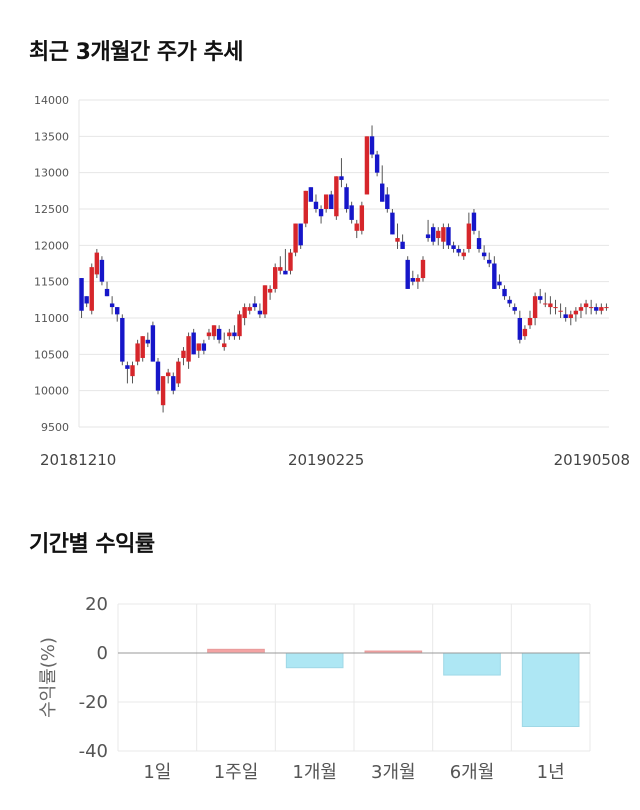 This screenshot has height=810, width=640. I want to click on y-tick-label: 0, so click(102, 653).